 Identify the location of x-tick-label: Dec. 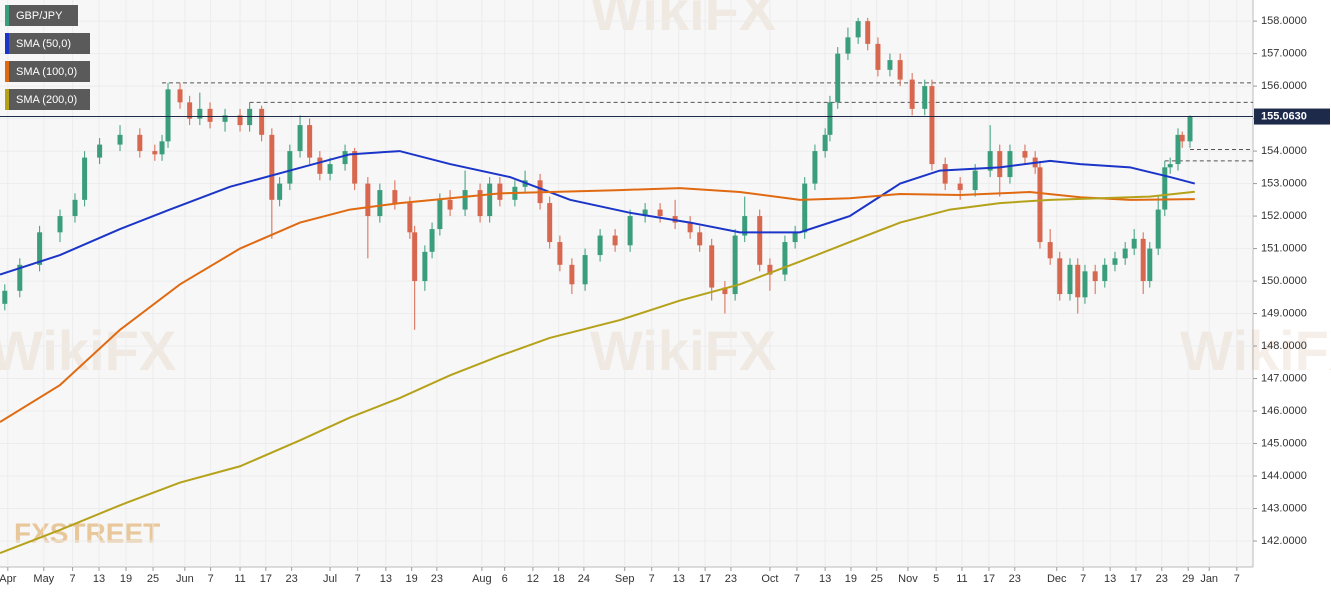
(1057, 579).